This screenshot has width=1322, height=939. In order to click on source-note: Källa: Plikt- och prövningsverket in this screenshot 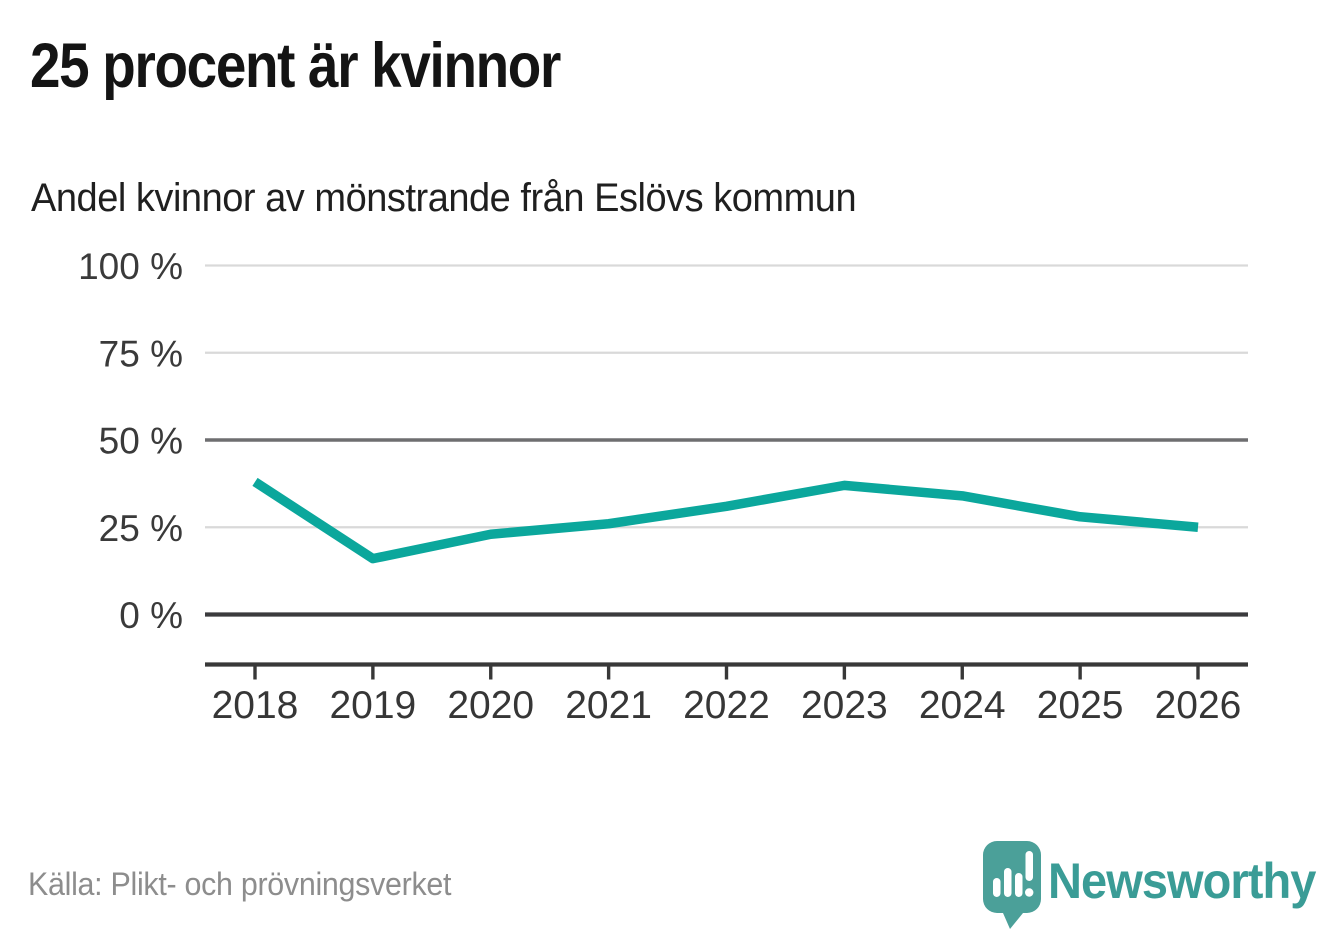, I will do `click(240, 884)`.